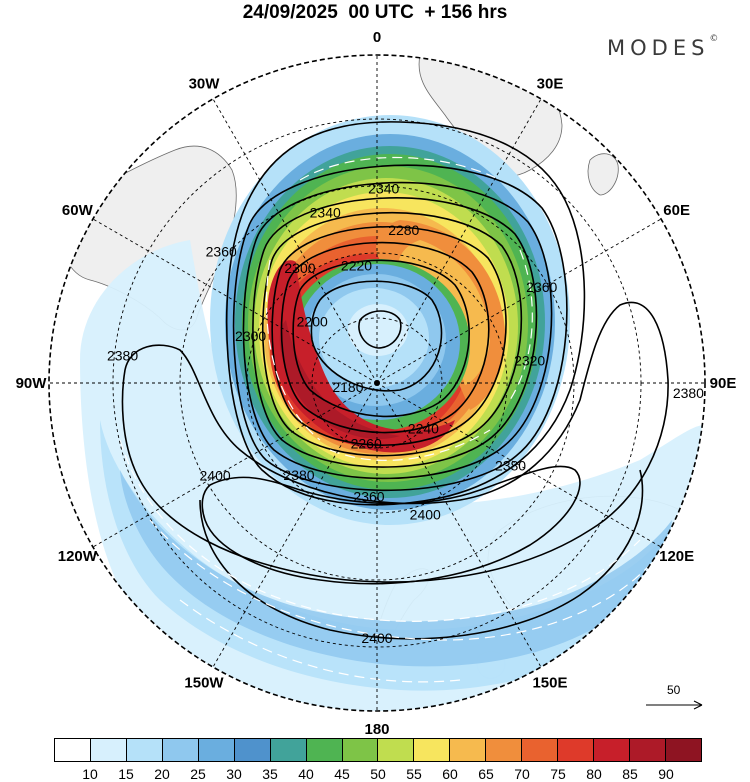 The height and width of the screenshot is (782, 750). Describe the element at coordinates (375, 12) in the screenshot. I see `map-title: 24/09/2025 00 UTC + 156 hrs` at that location.